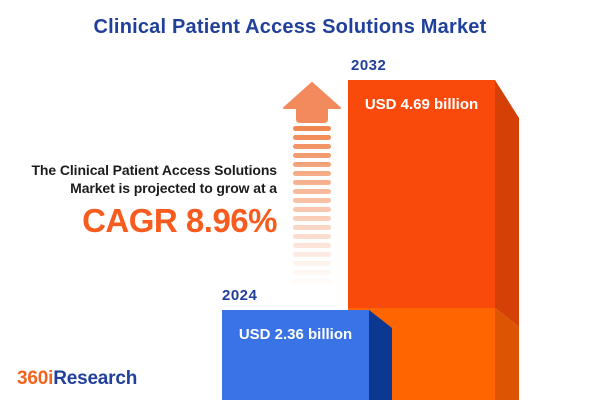 The width and height of the screenshot is (600, 400). What do you see at coordinates (154, 170) in the screenshot?
I see `description-line-1: The Clinical Patient Access Solutions` at bounding box center [154, 170].